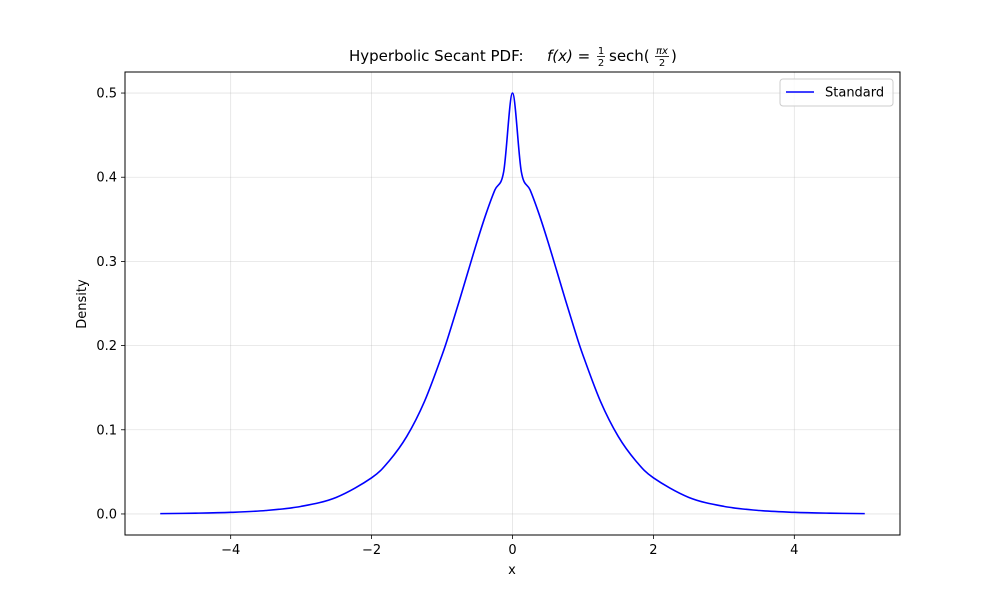 This screenshot has width=1000, height=600. I want to click on chart-title-half-denominator: 2, so click(601, 63).